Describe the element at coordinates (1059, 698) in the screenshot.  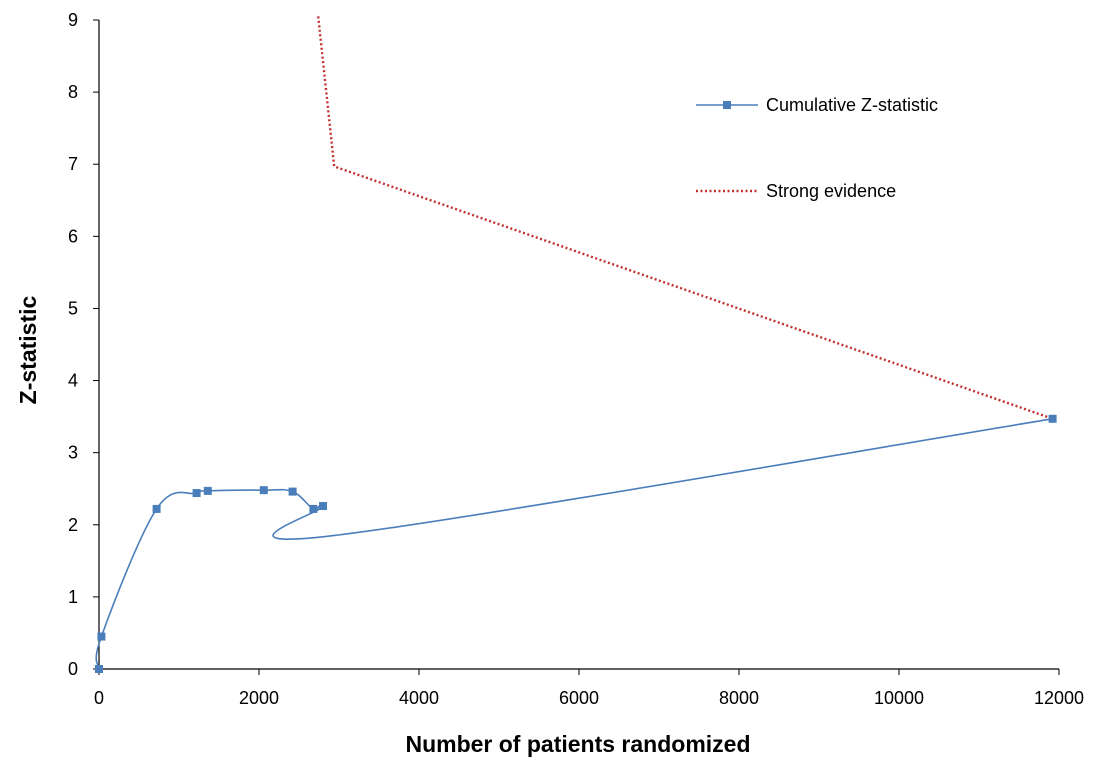
I see `x-tick-label: 12000` at that location.